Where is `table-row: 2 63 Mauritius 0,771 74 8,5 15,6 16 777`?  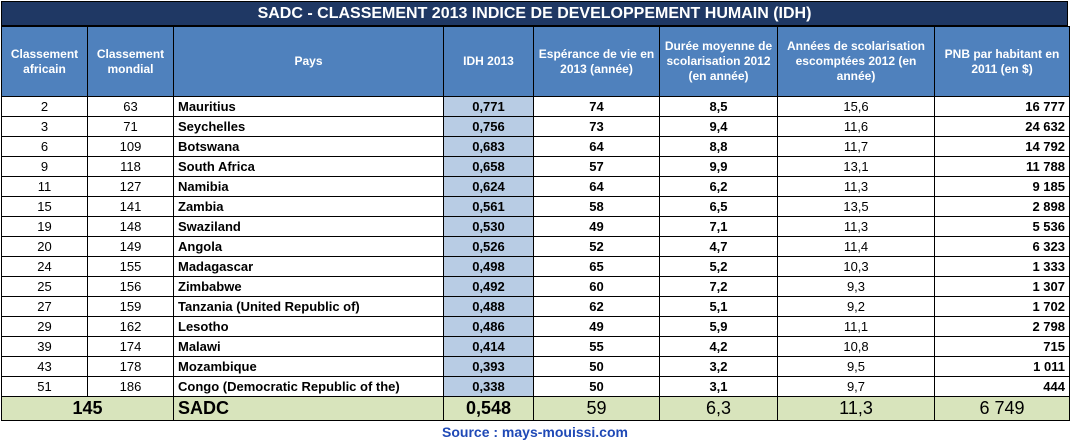
table-row: 2 63 Mauritius 0,771 74 8,5 15,6 16 777 is located at coordinates (535, 106).